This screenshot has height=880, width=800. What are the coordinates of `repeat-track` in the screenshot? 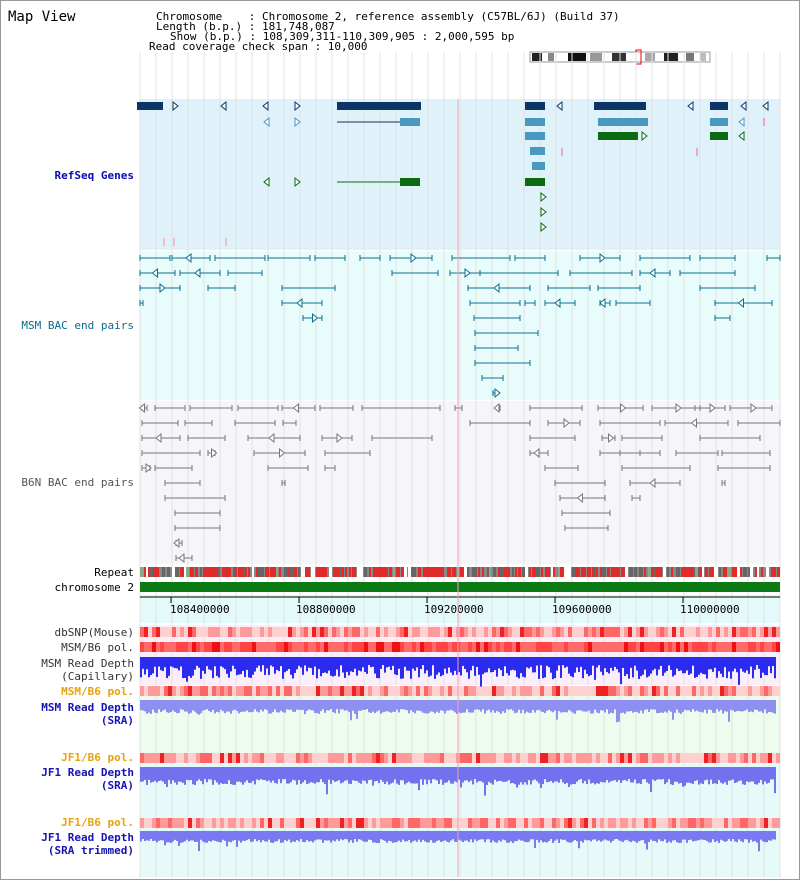 It's located at (460, 572).